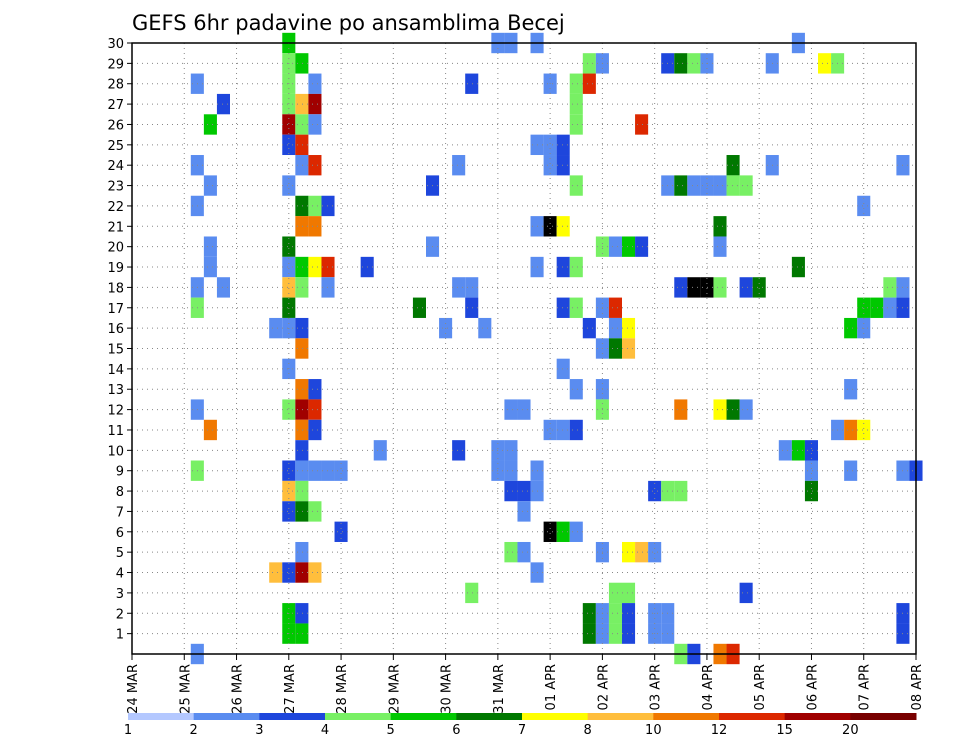  Describe the element at coordinates (850, 730) in the screenshot. I see `colorbar-label: 20` at that location.